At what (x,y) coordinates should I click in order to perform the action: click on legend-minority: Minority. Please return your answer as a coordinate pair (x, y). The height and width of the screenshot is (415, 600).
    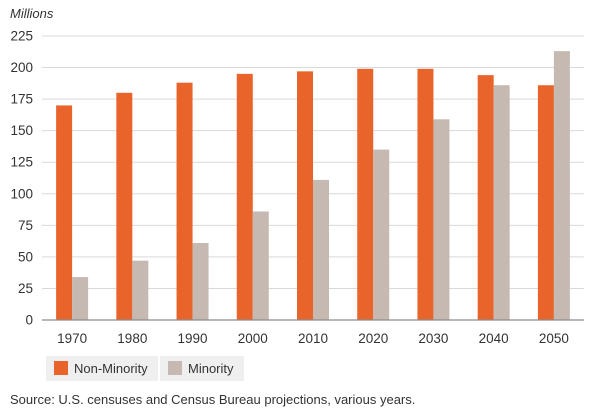
    Looking at the image, I should click on (202, 368).